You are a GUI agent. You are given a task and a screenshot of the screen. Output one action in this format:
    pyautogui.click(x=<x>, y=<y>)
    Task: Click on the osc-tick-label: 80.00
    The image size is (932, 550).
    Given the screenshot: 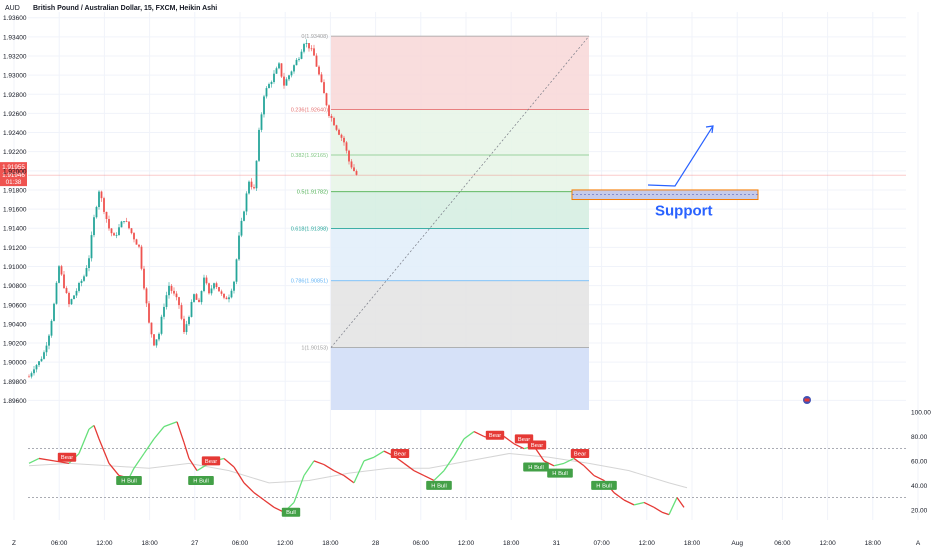 What is the action you would take?
    pyautogui.click(x=919, y=437)
    